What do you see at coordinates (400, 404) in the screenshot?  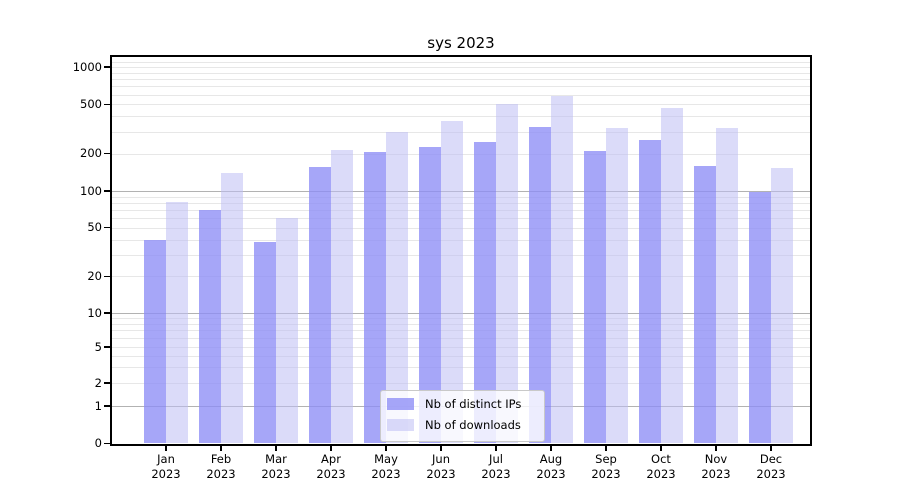 I see `legend-swatch-distinct-ips` at bounding box center [400, 404].